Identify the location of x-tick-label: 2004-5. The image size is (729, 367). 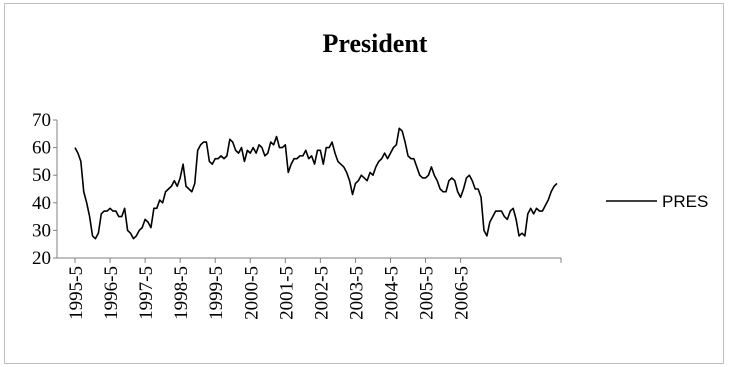
(391, 293).